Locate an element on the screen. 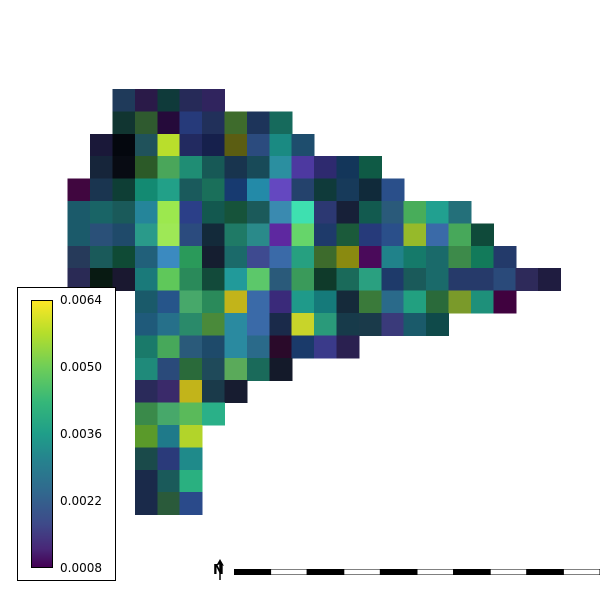  scale-bar-segments is located at coordinates (417, 572).